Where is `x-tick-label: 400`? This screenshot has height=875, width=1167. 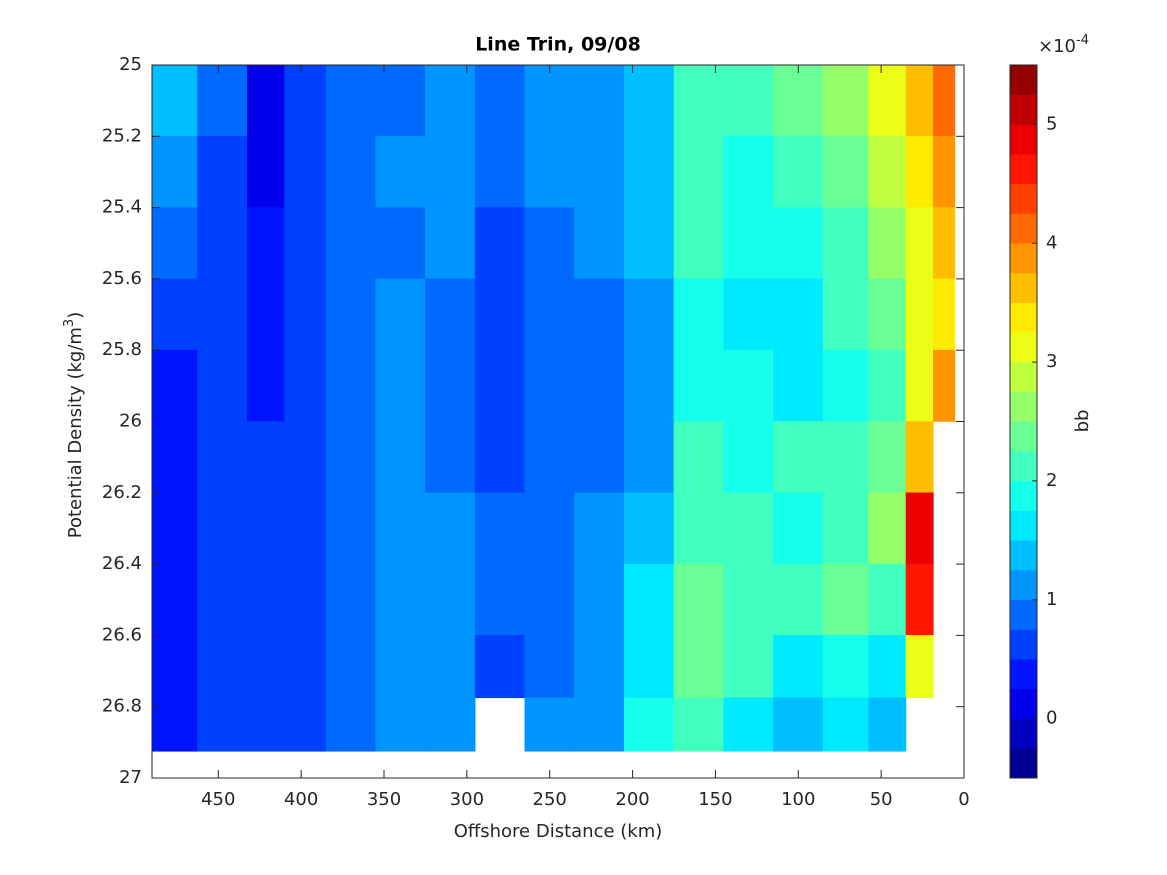 x-tick-label: 400 is located at coordinates (301, 799).